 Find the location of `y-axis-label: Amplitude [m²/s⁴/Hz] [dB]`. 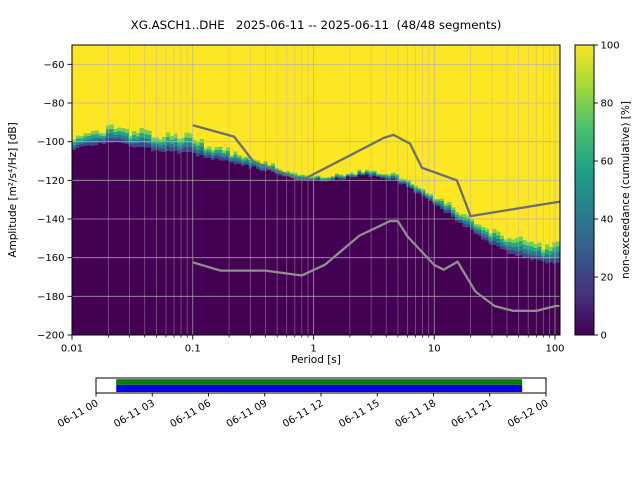

y-axis-label: Amplitude [m²/s⁴/Hz] [dB] is located at coordinates (13, 189).